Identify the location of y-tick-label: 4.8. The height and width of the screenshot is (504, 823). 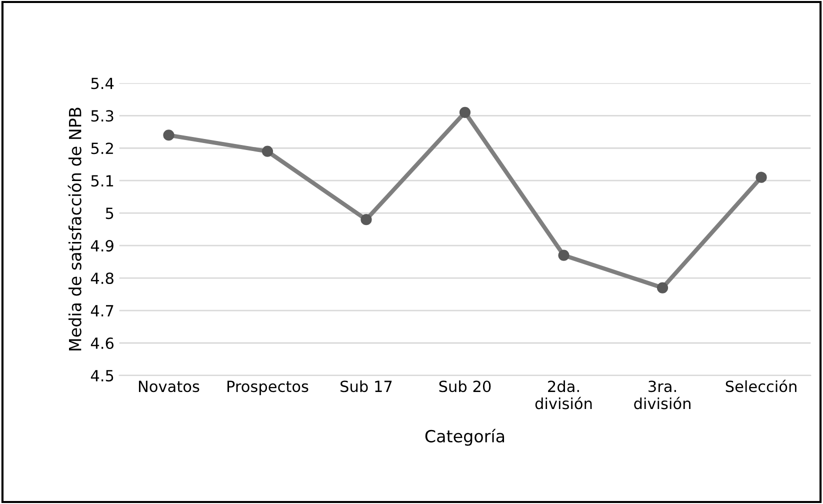
(102, 278).